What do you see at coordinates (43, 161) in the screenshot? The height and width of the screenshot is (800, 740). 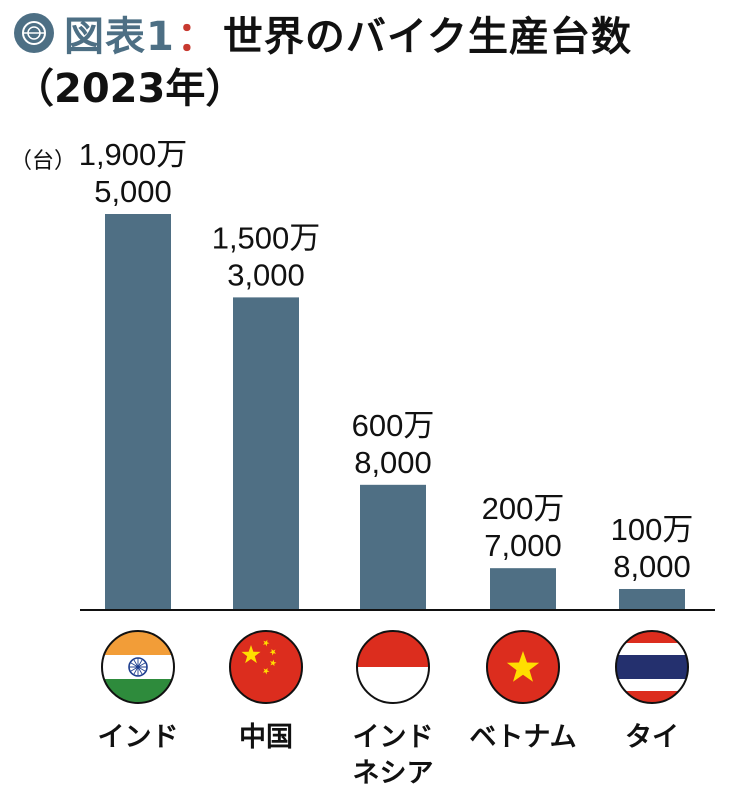 I see `y-axis-unit-label: （台）` at bounding box center [43, 161].